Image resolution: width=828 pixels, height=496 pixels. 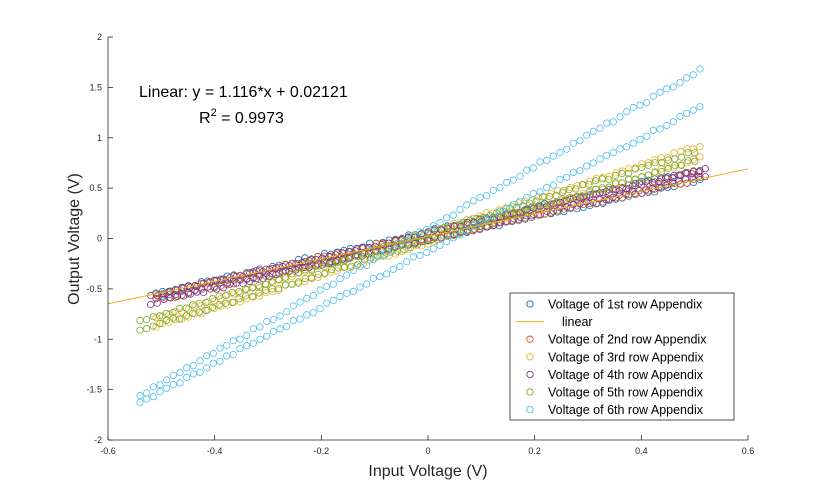 What do you see at coordinates (241, 117) in the screenshot?
I see `r-squared: R2 = 0.9973` at bounding box center [241, 117].